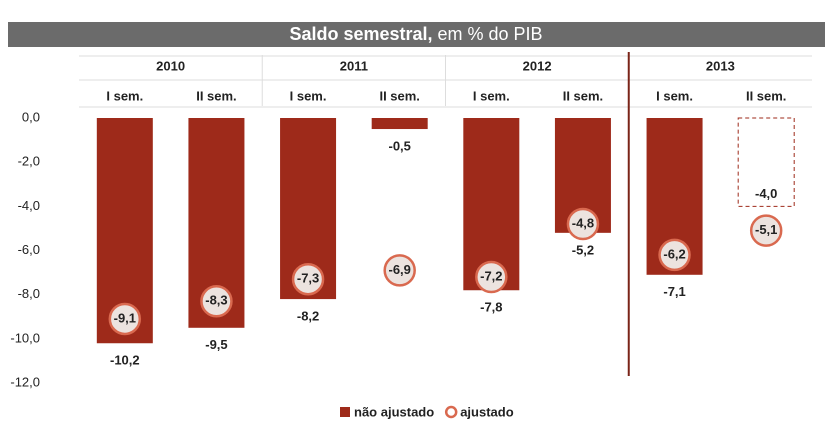  Describe the element at coordinates (31, 116) in the screenshot. I see `y-tick-label: 0,0` at that location.